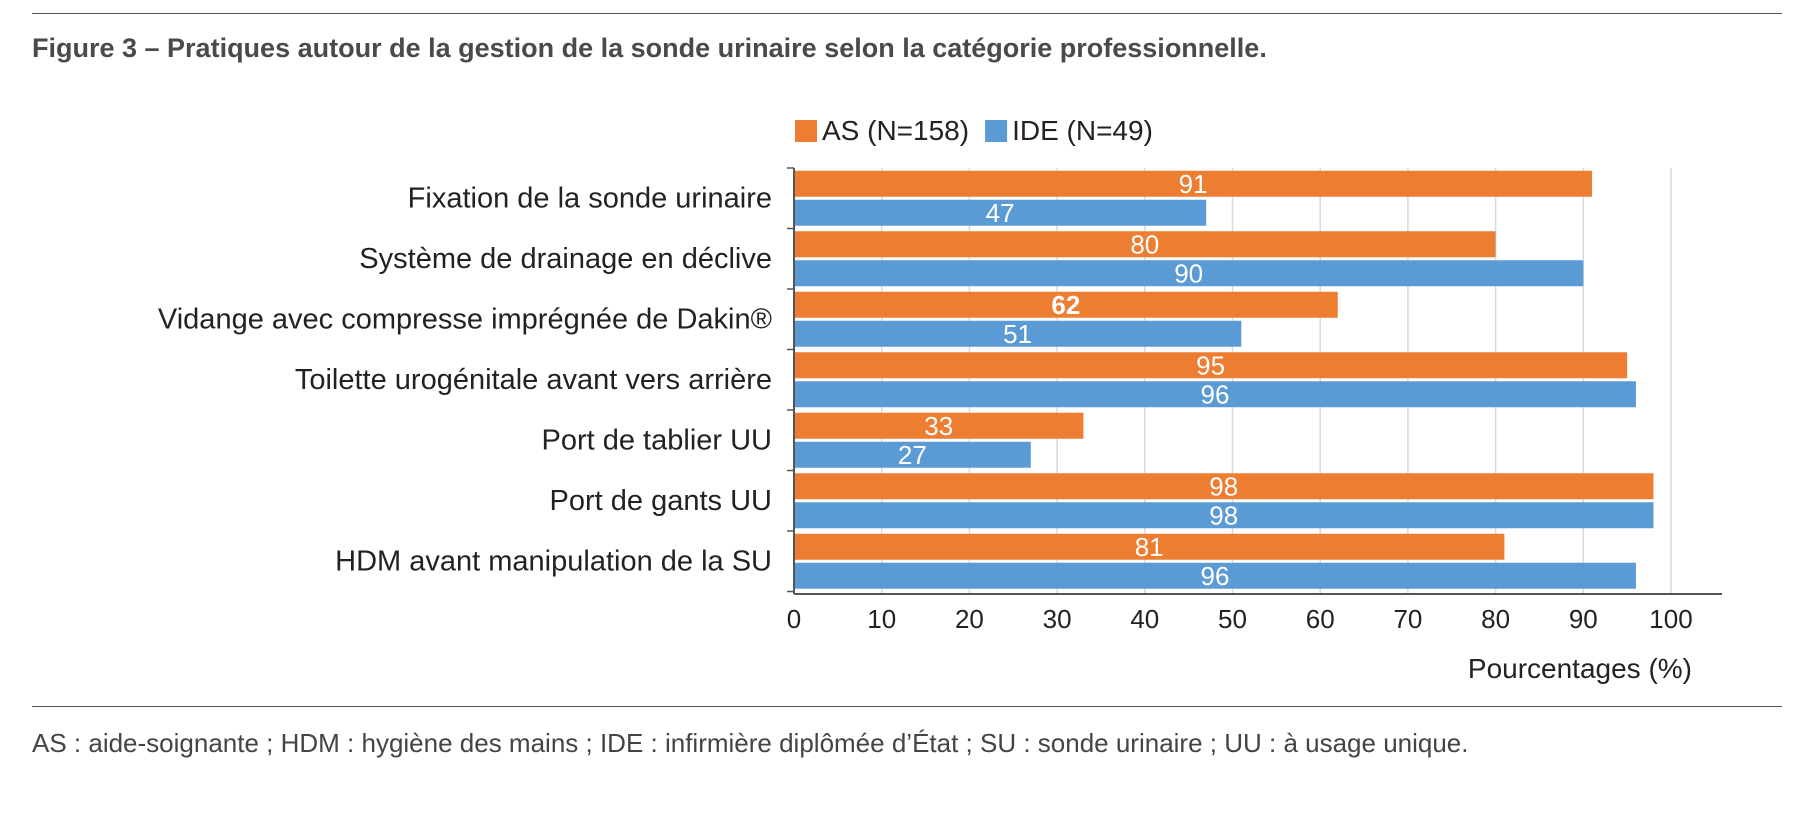 The height and width of the screenshot is (822, 1806). I want to click on x-tick-label: 70, so click(1407, 619).